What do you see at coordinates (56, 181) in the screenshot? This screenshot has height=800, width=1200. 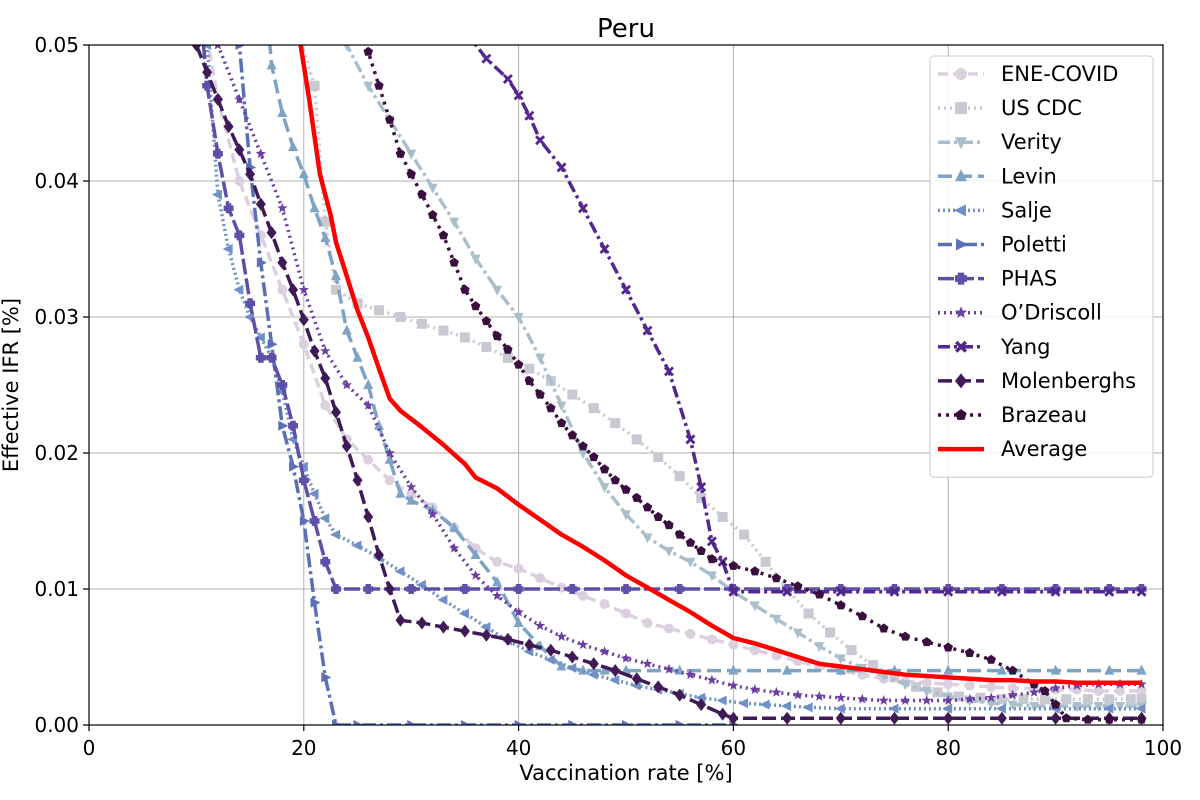 I see `y-tick-label: 0.04` at bounding box center [56, 181].